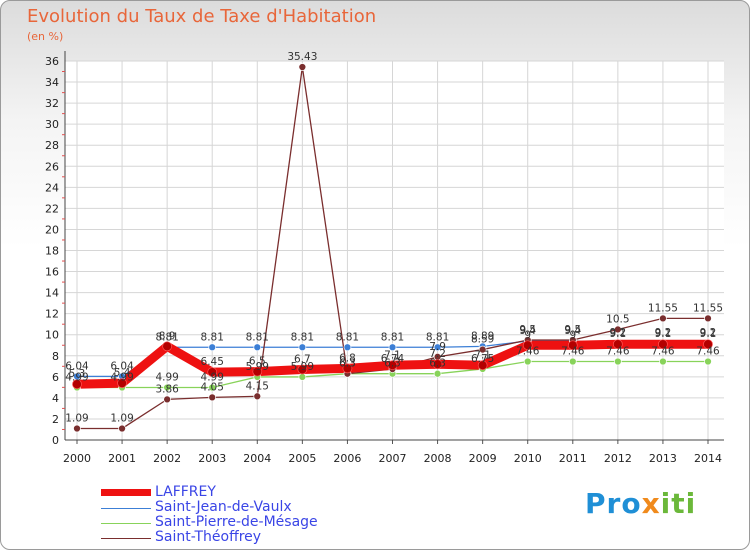  I want to click on y-tick-label: 28, so click(52, 145).